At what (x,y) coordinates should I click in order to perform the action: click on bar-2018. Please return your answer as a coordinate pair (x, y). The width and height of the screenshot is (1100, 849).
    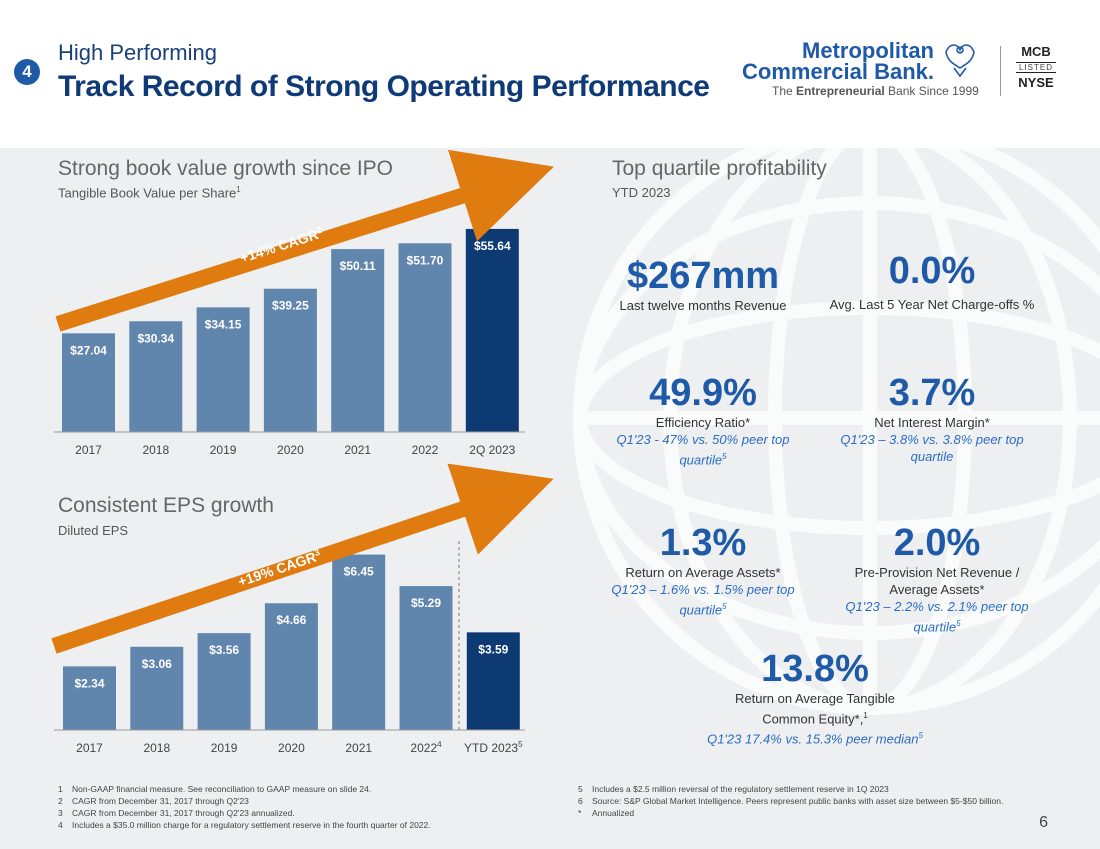
    Looking at the image, I should click on (156, 376).